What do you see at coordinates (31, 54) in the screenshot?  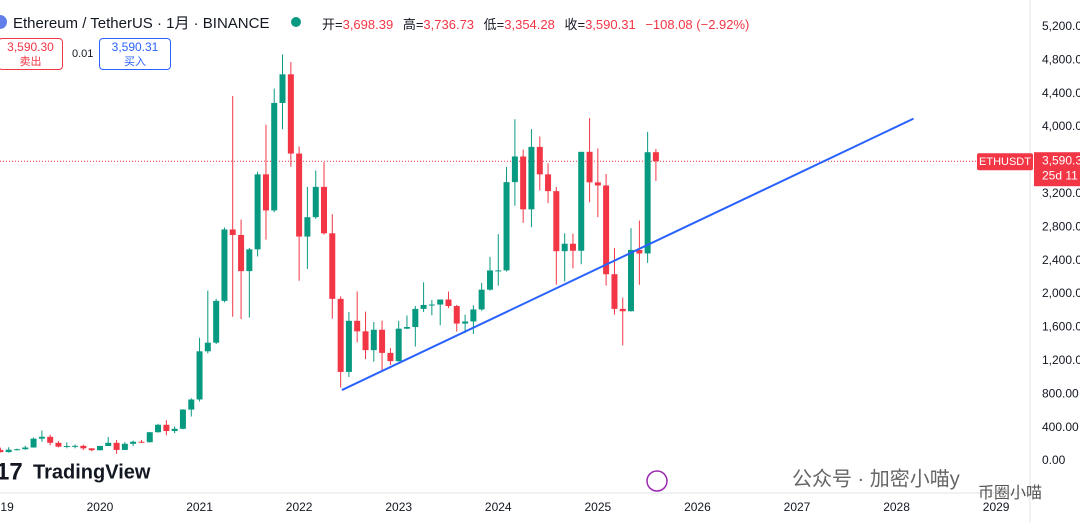 I see `sell-button: 3,590.30 卖出` at bounding box center [31, 54].